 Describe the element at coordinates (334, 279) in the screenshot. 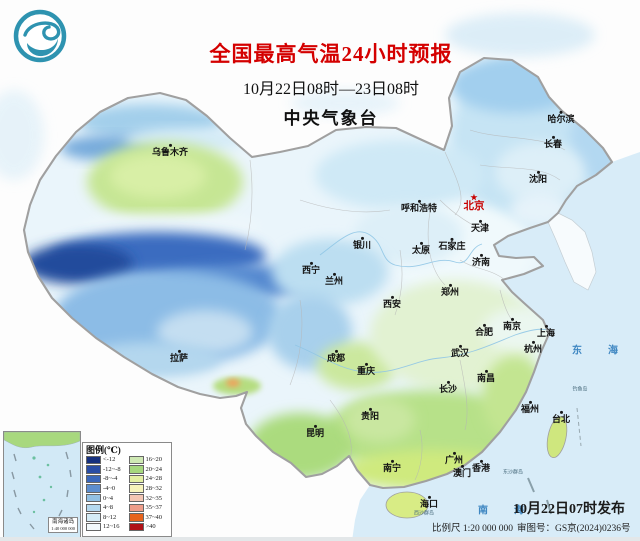

I see `city-label: 兰州` at that location.